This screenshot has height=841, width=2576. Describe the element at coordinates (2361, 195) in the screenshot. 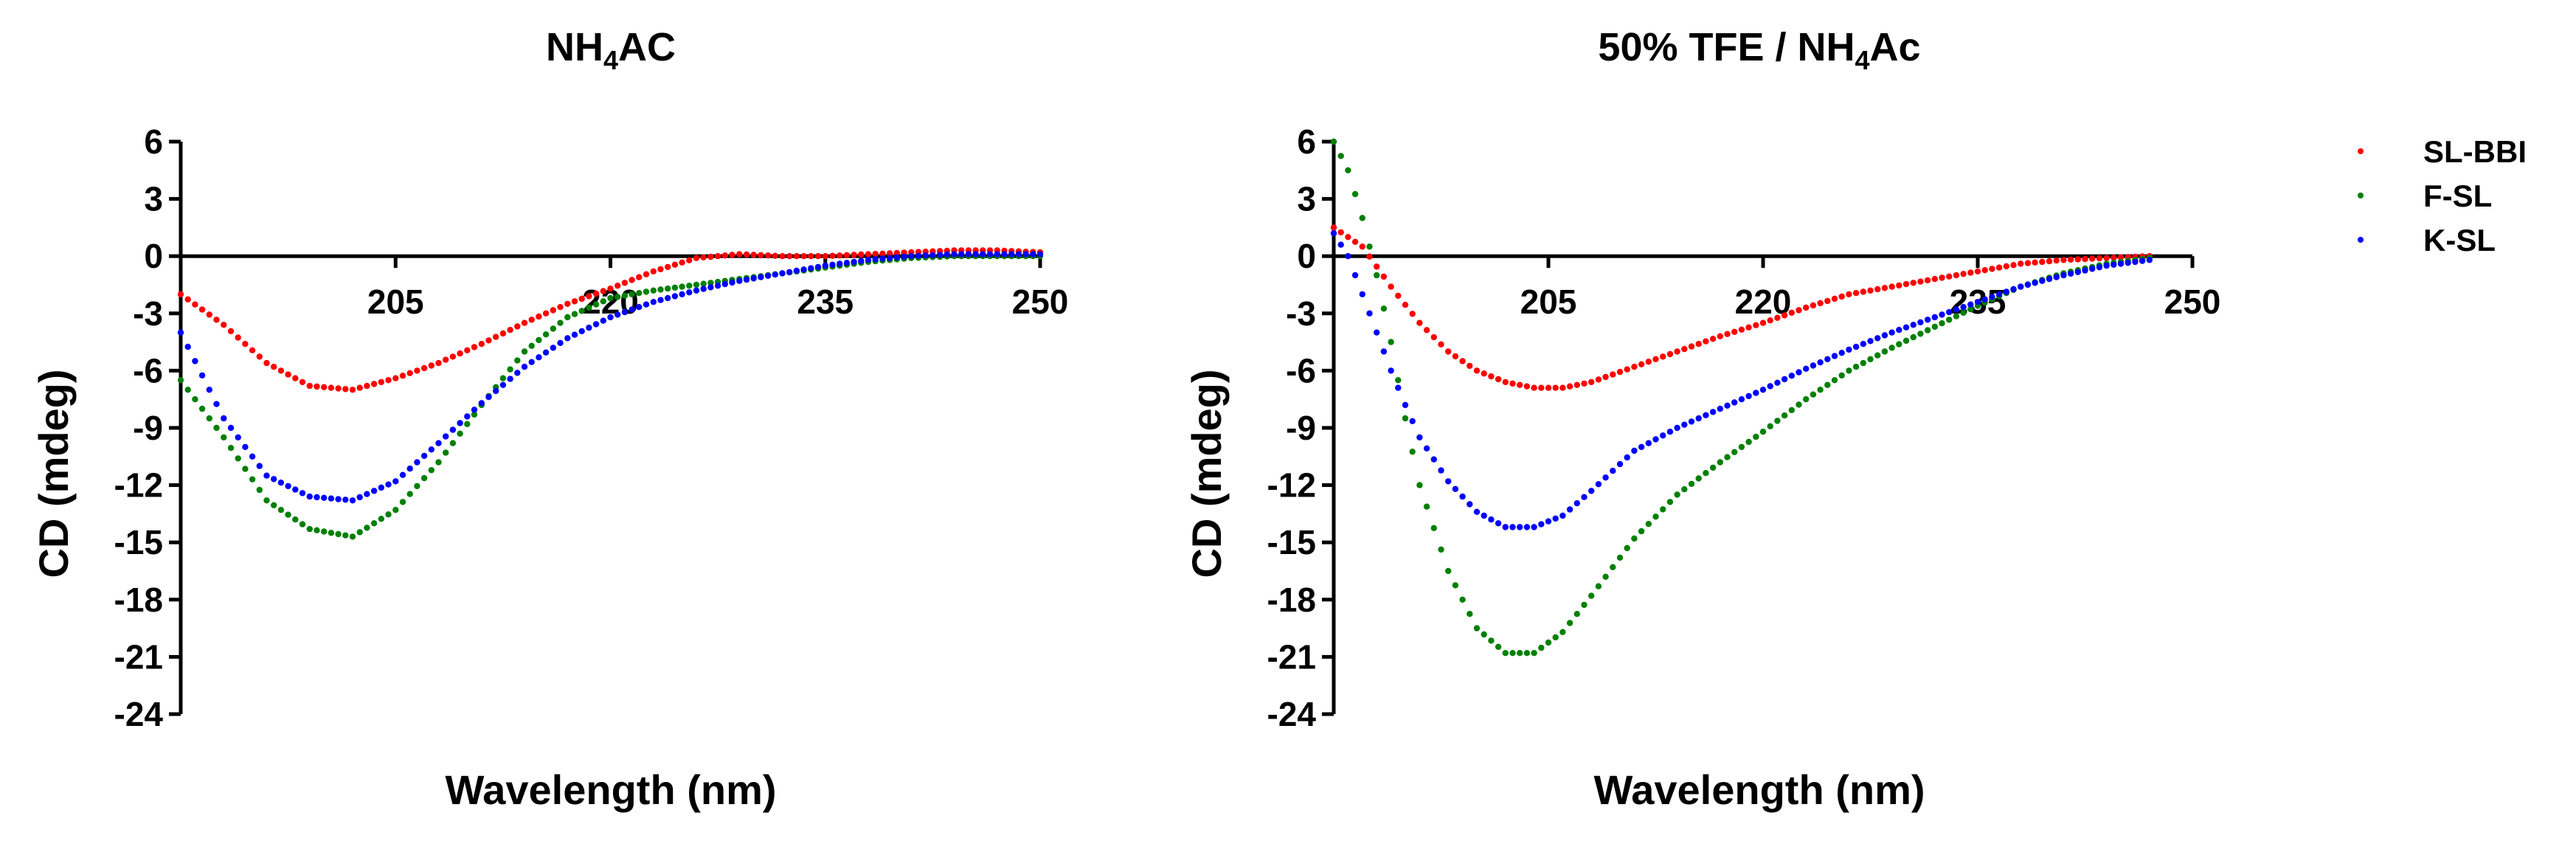

I see `legend-marker` at that location.